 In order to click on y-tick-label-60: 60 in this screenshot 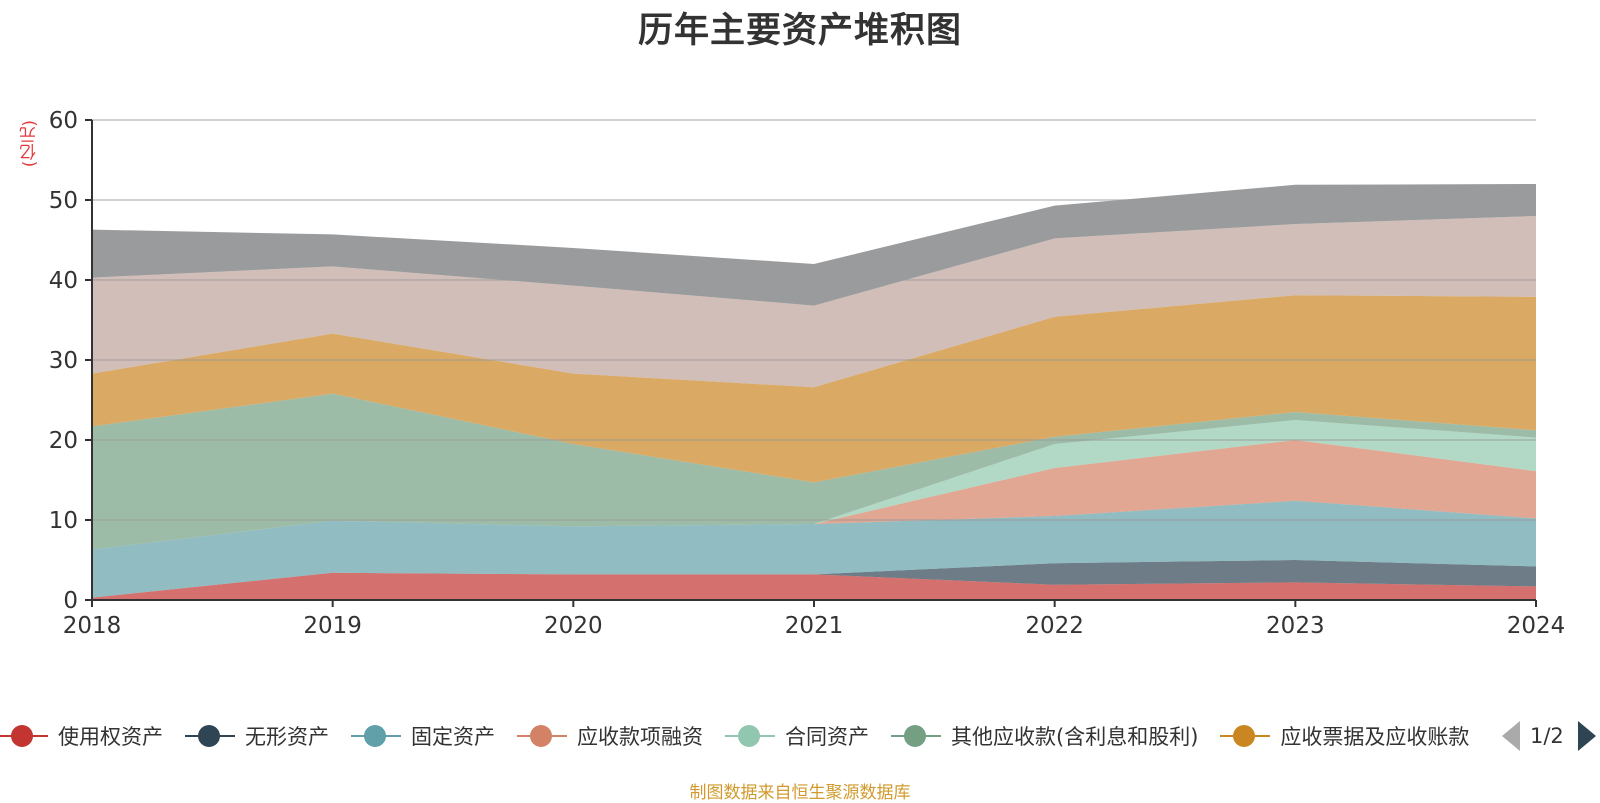, I will do `click(63, 121)`.